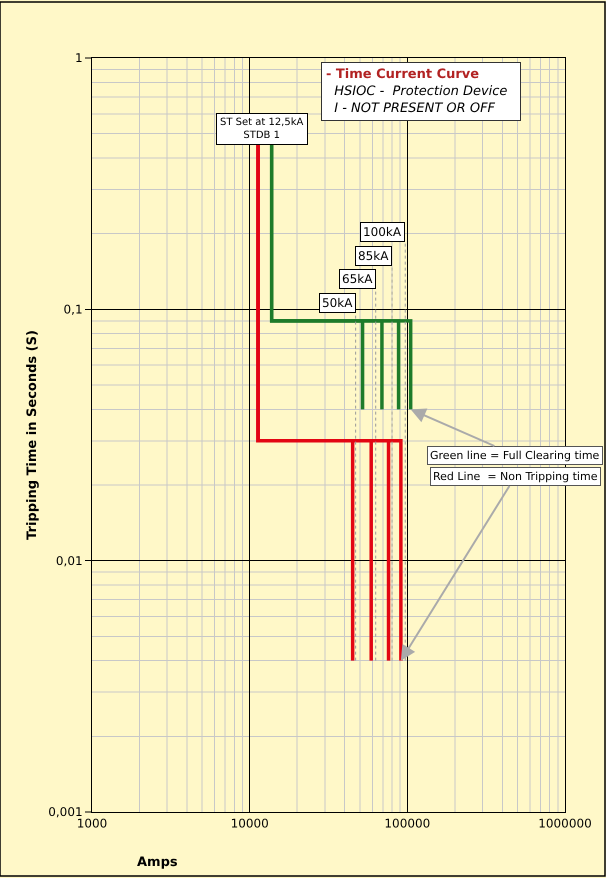  What do you see at coordinates (382, 232) in the screenshot?
I see `ref-line-label: 100kA` at bounding box center [382, 232].